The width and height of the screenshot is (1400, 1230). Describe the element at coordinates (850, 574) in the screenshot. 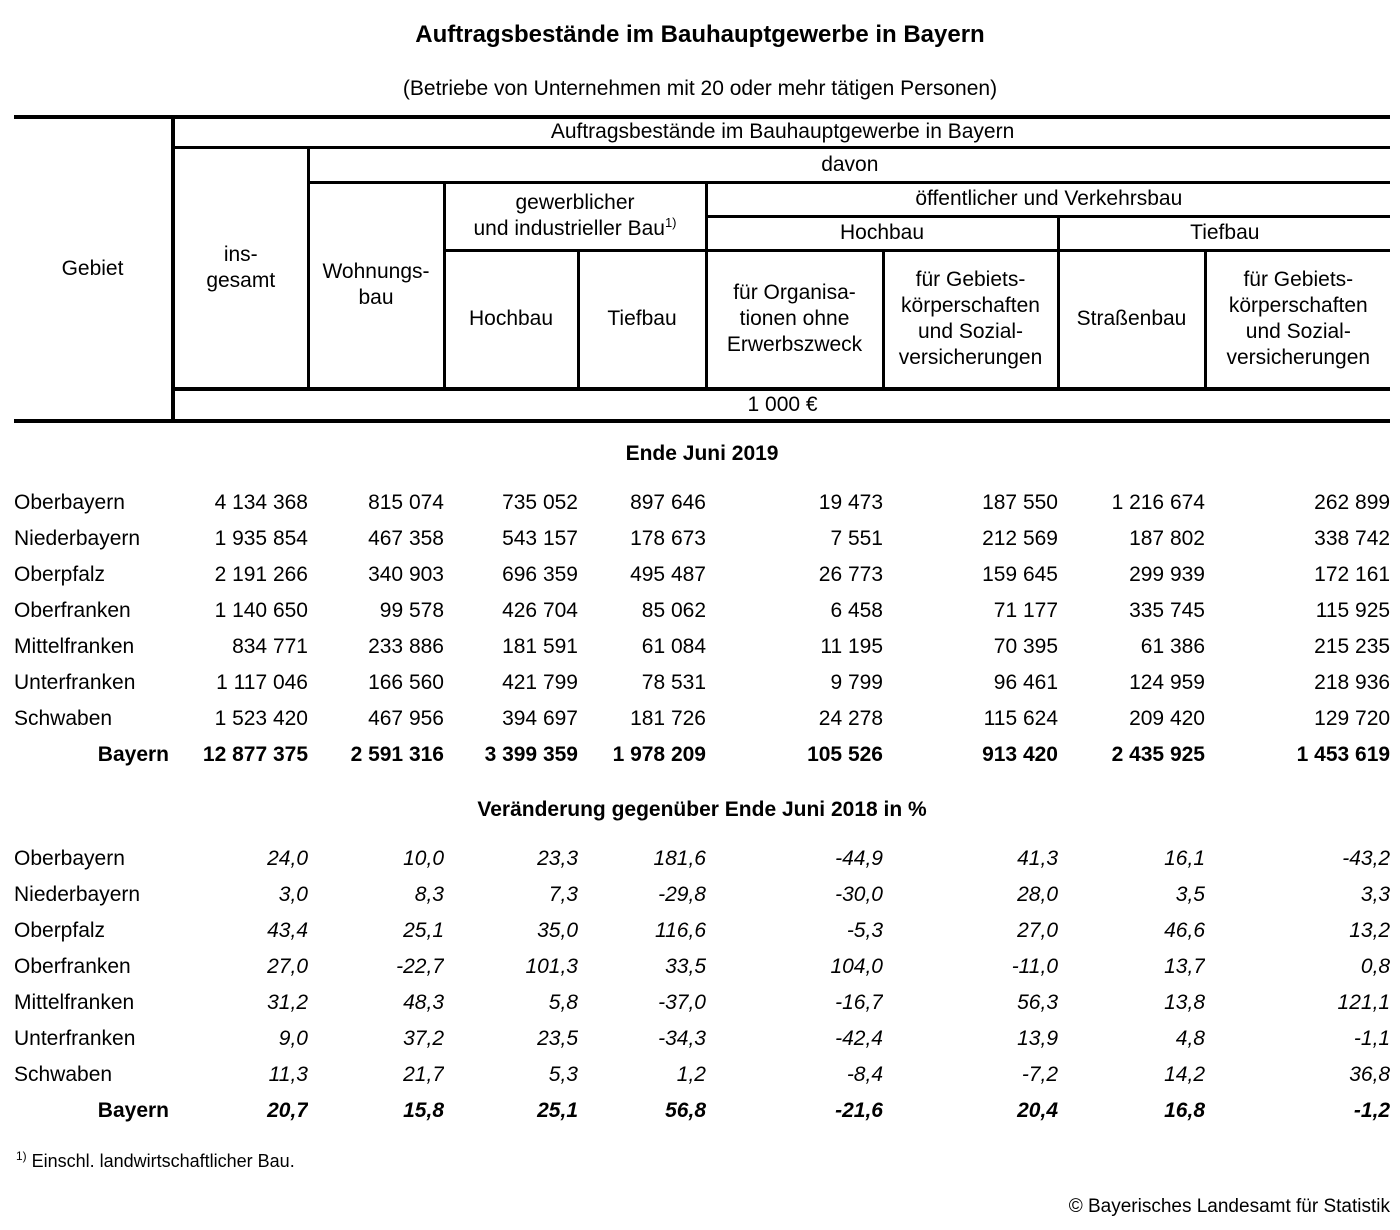

I see `value-cell: 26 773` at that location.